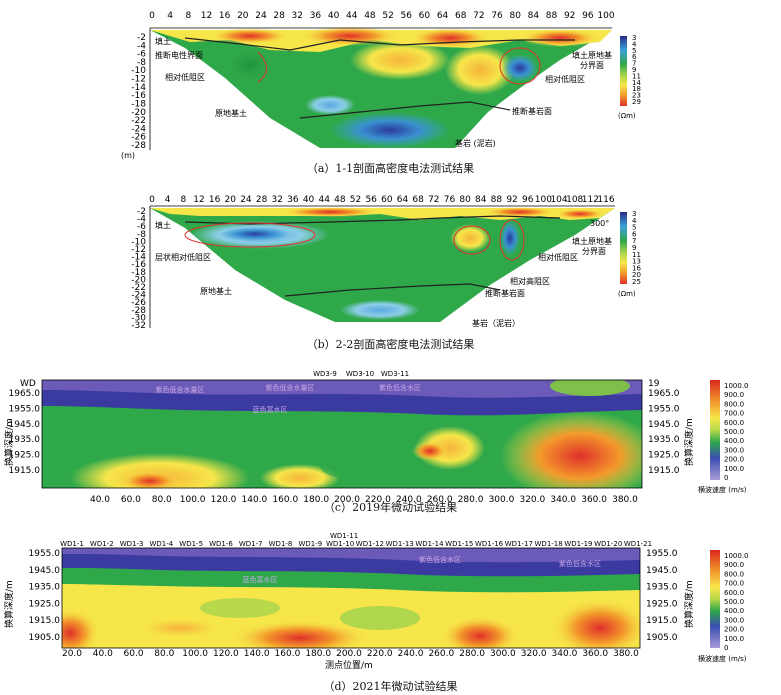  I want to click on station-label: WD1-13, so click(400, 544).